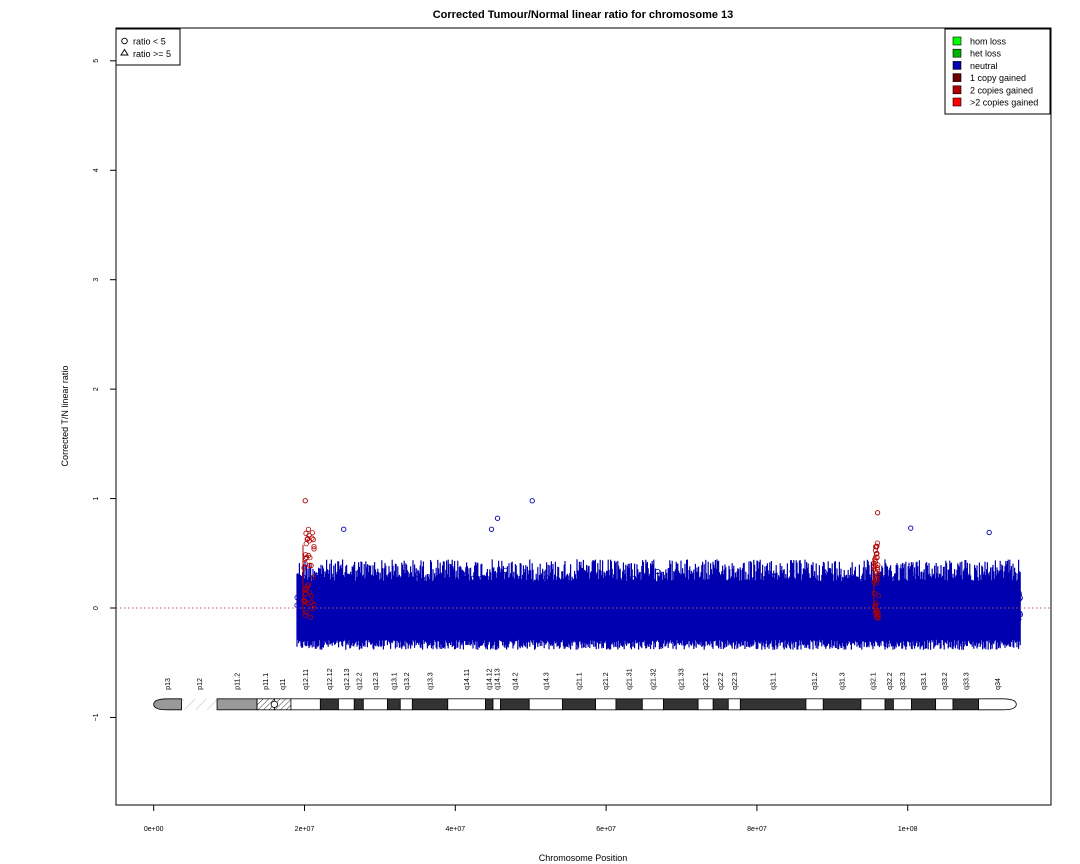 This screenshot has width=1080, height=864. I want to click on ideogram-band-label: q12.2, so click(359, 681).